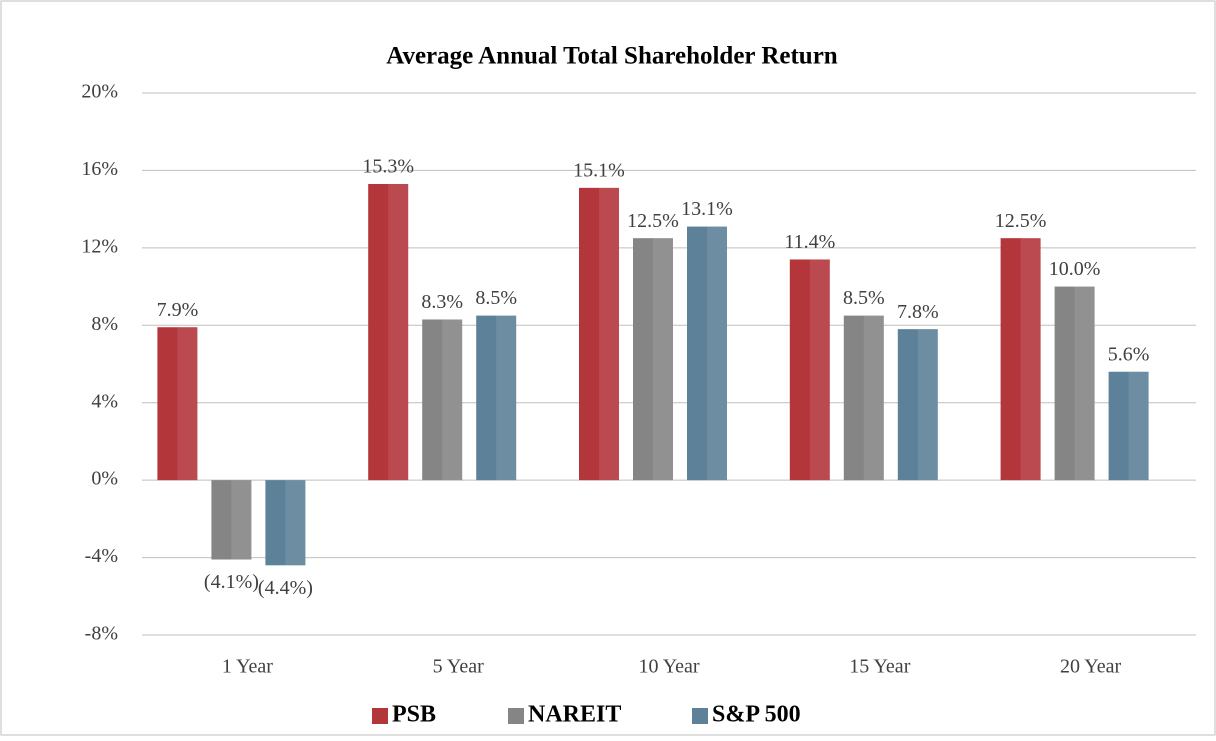 This screenshot has width=1216, height=741. I want to click on y-tick-label: 8%, so click(104, 324).